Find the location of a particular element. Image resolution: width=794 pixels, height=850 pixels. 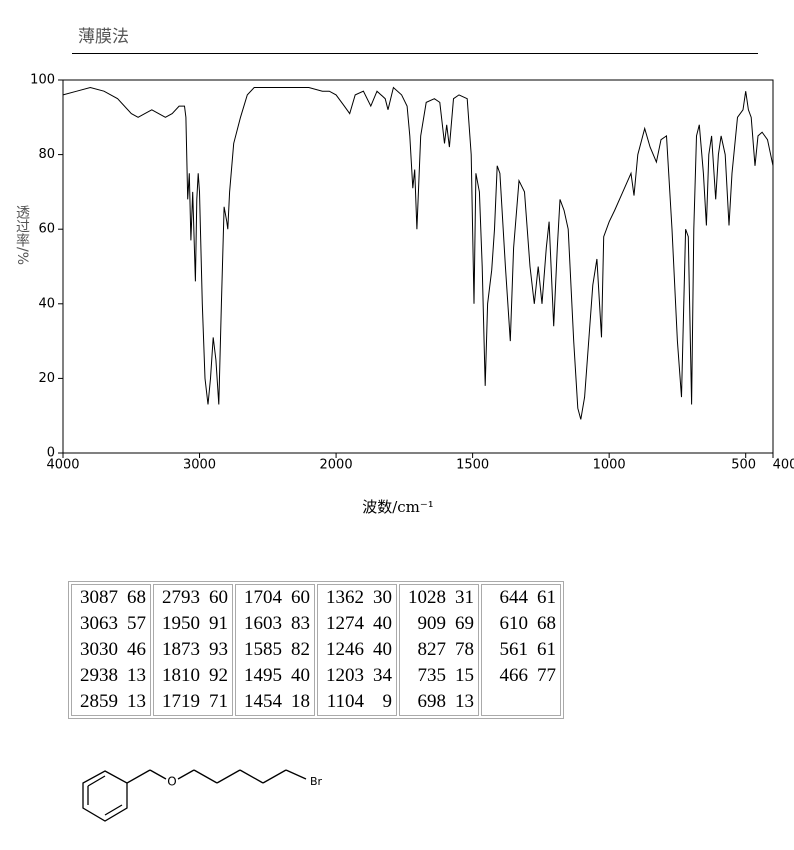

peak-entry: 827 78 is located at coordinates (439, 650).